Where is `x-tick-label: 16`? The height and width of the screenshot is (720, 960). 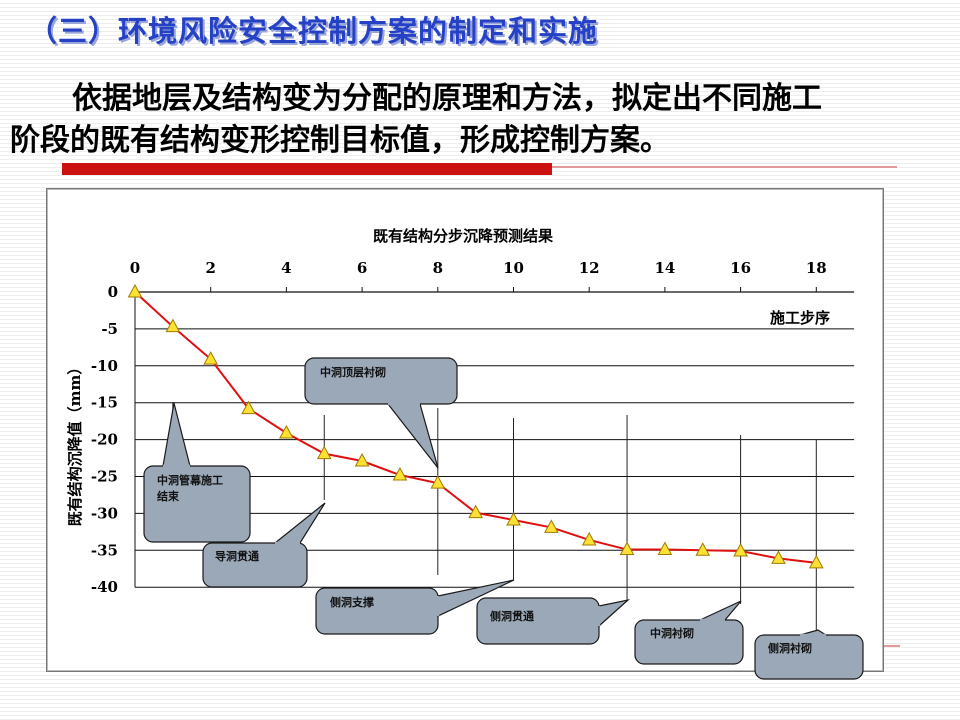 x-tick-label: 16 is located at coordinates (740, 268).